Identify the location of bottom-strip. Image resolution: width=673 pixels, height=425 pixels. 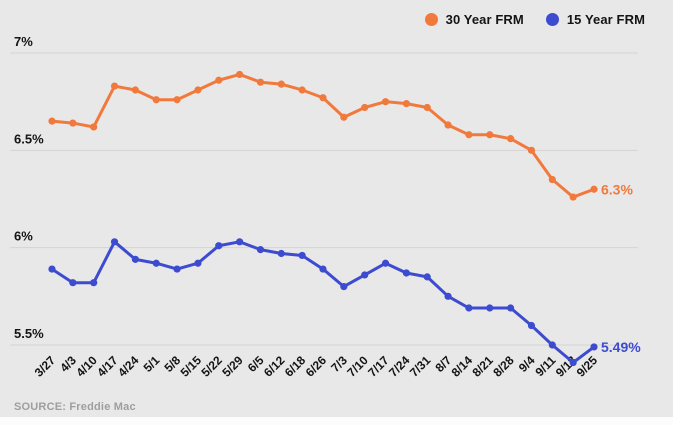
(336, 421).